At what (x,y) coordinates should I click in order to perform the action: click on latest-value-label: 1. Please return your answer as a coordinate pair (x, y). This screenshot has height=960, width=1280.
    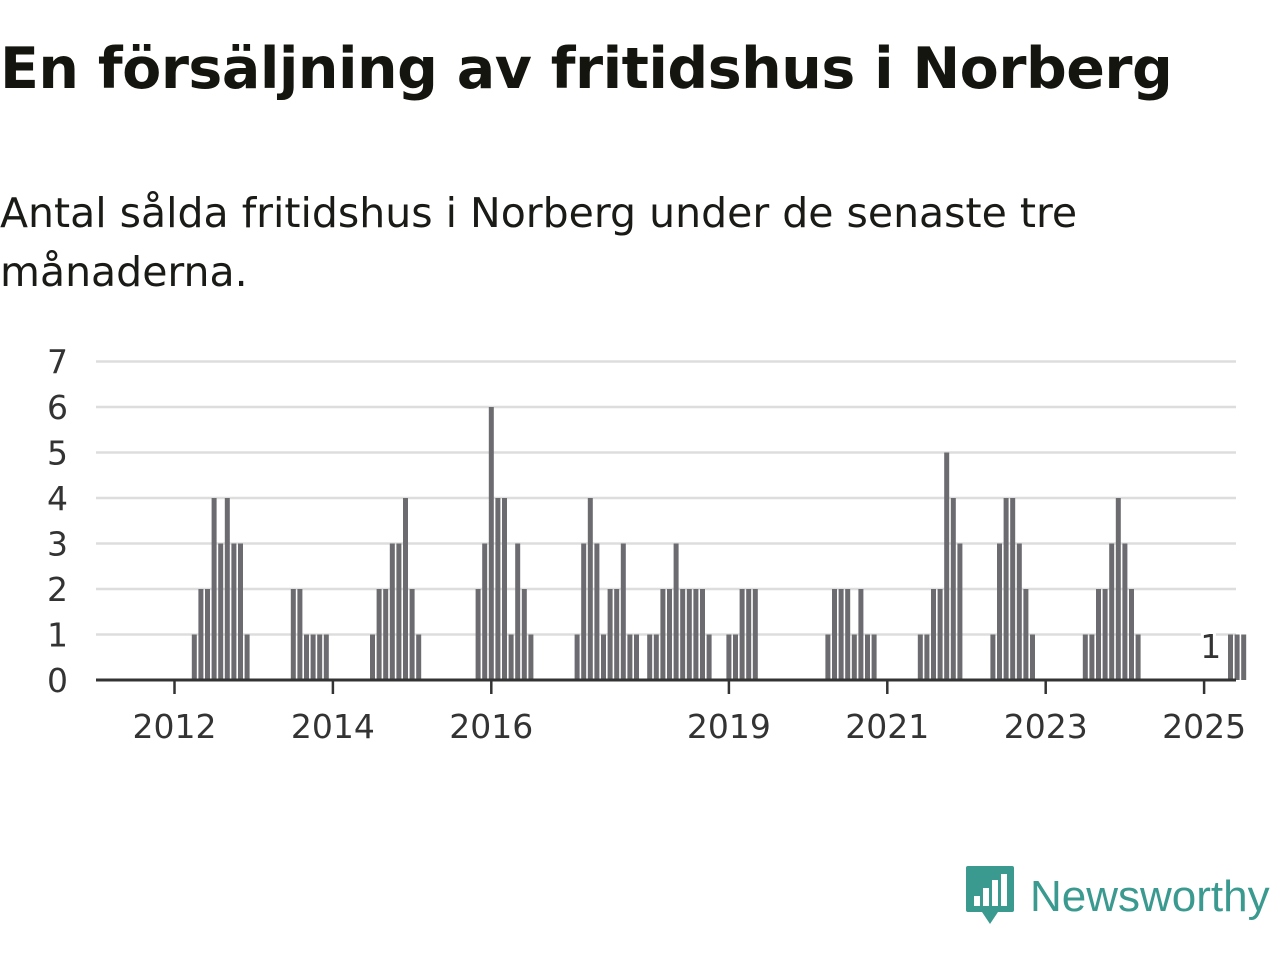
    Looking at the image, I should click on (1210, 646).